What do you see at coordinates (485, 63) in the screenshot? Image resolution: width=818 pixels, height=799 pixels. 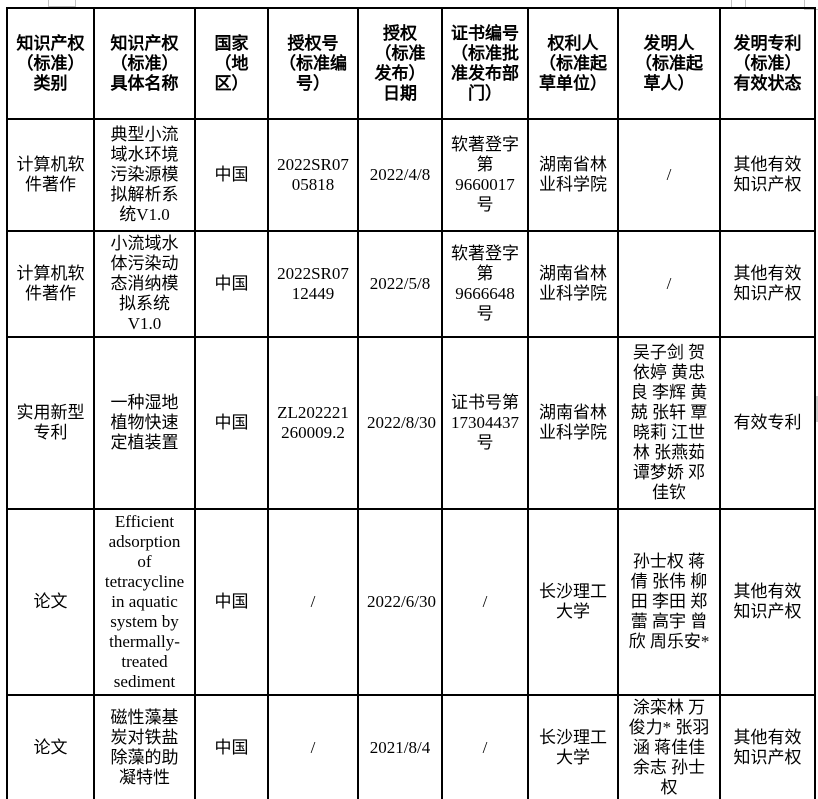 I see `header-certificate-number: 证书编号（标准批准发布部门）` at bounding box center [485, 63].